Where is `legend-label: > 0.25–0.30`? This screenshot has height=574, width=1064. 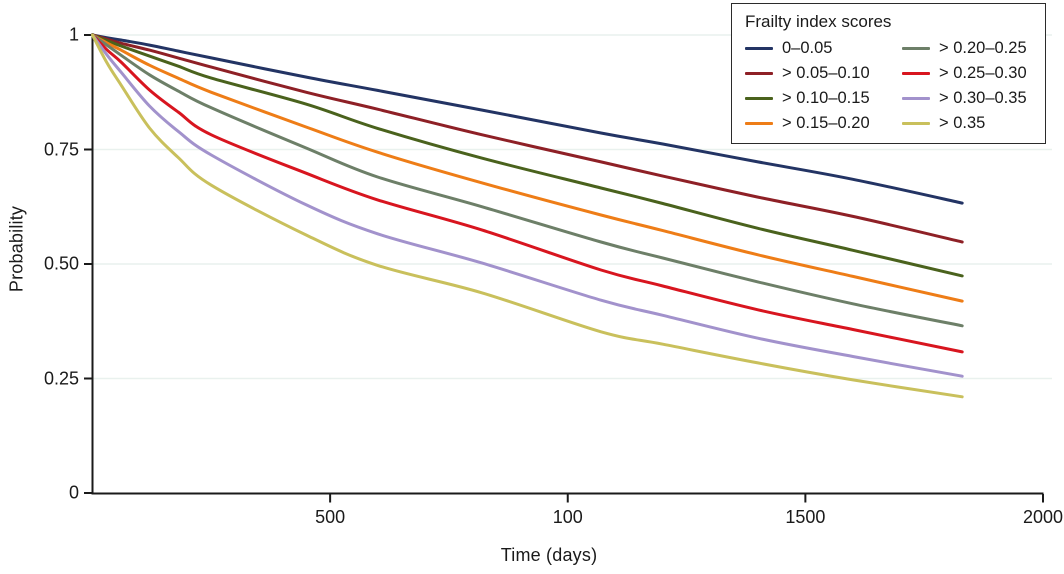 legend-label: > 0.25–0.30 is located at coordinates (983, 73).